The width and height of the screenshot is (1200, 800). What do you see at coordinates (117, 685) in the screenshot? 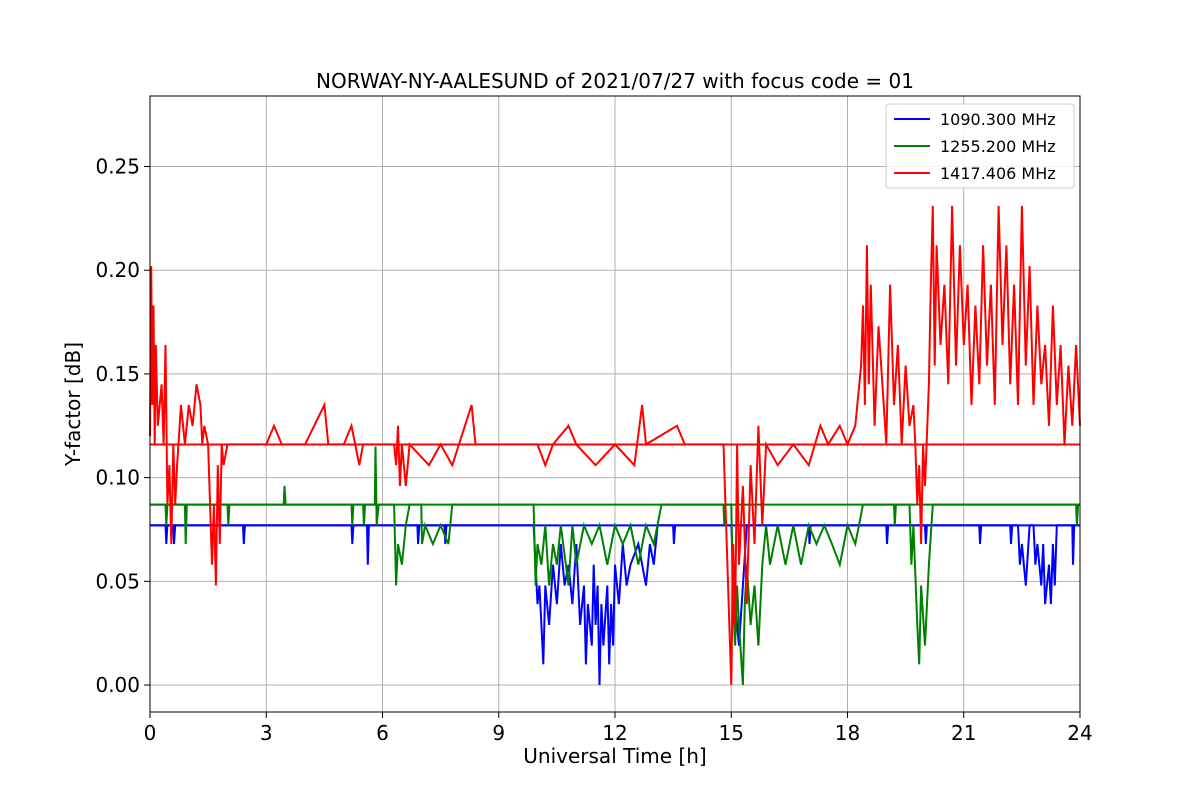
I see `y-tick-label: 0.00` at bounding box center [117, 685].